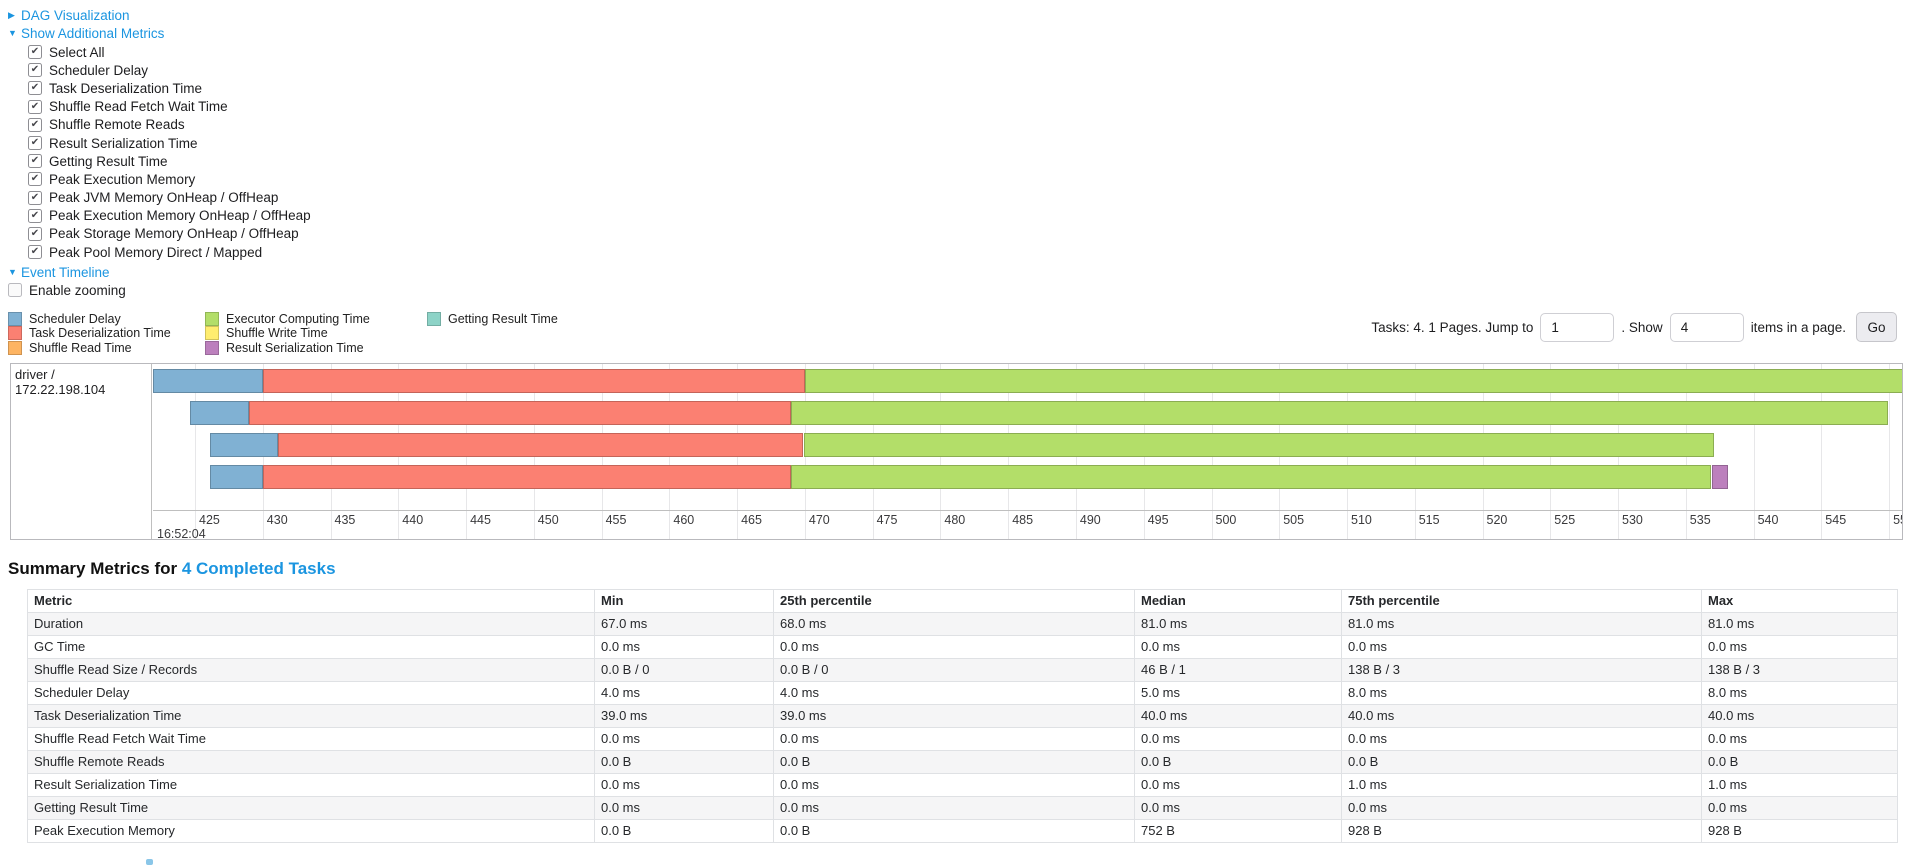 Image resolution: width=1907 pixels, height=865 pixels. I want to click on dag-visualization-link: DAG Visualization, so click(75, 15).